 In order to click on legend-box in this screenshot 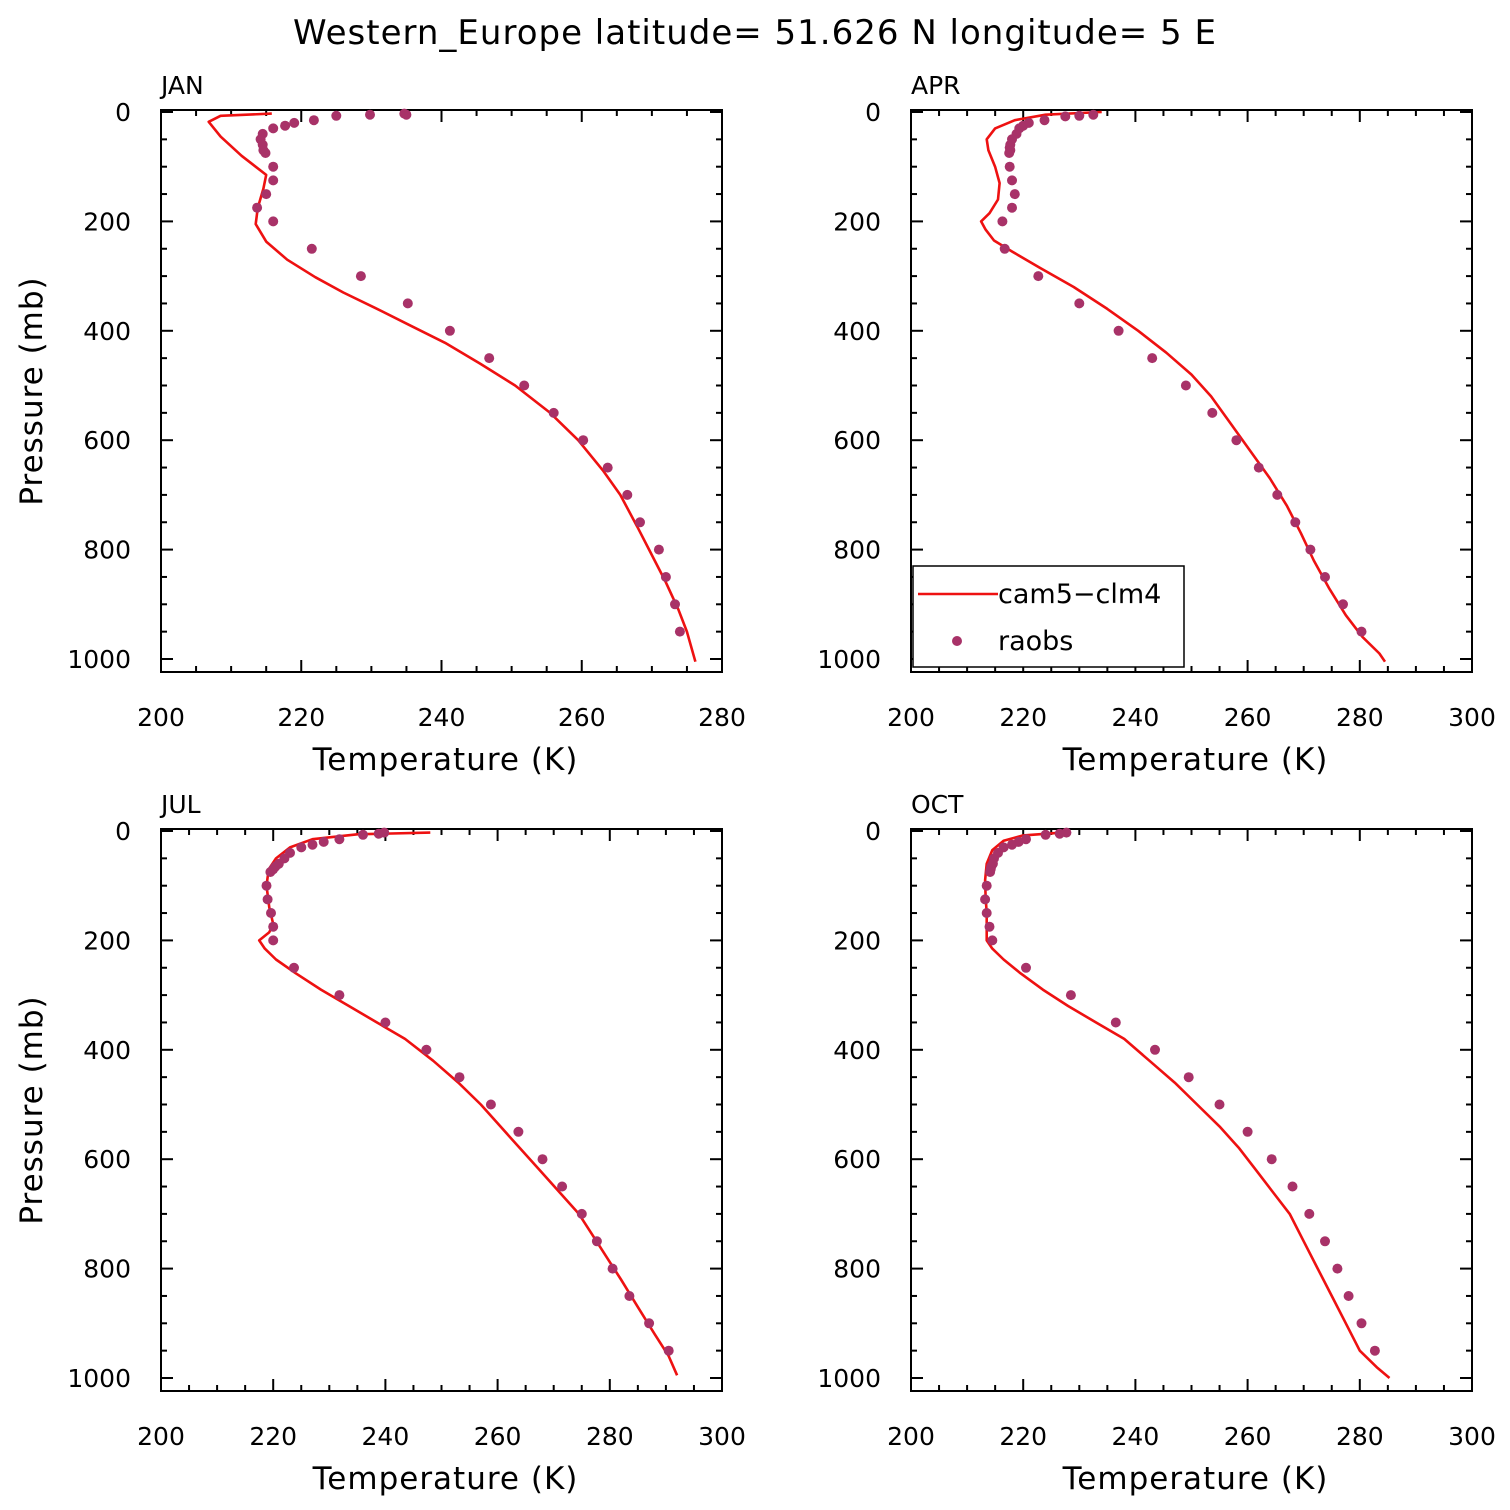, I will do `click(1048, 616)`.